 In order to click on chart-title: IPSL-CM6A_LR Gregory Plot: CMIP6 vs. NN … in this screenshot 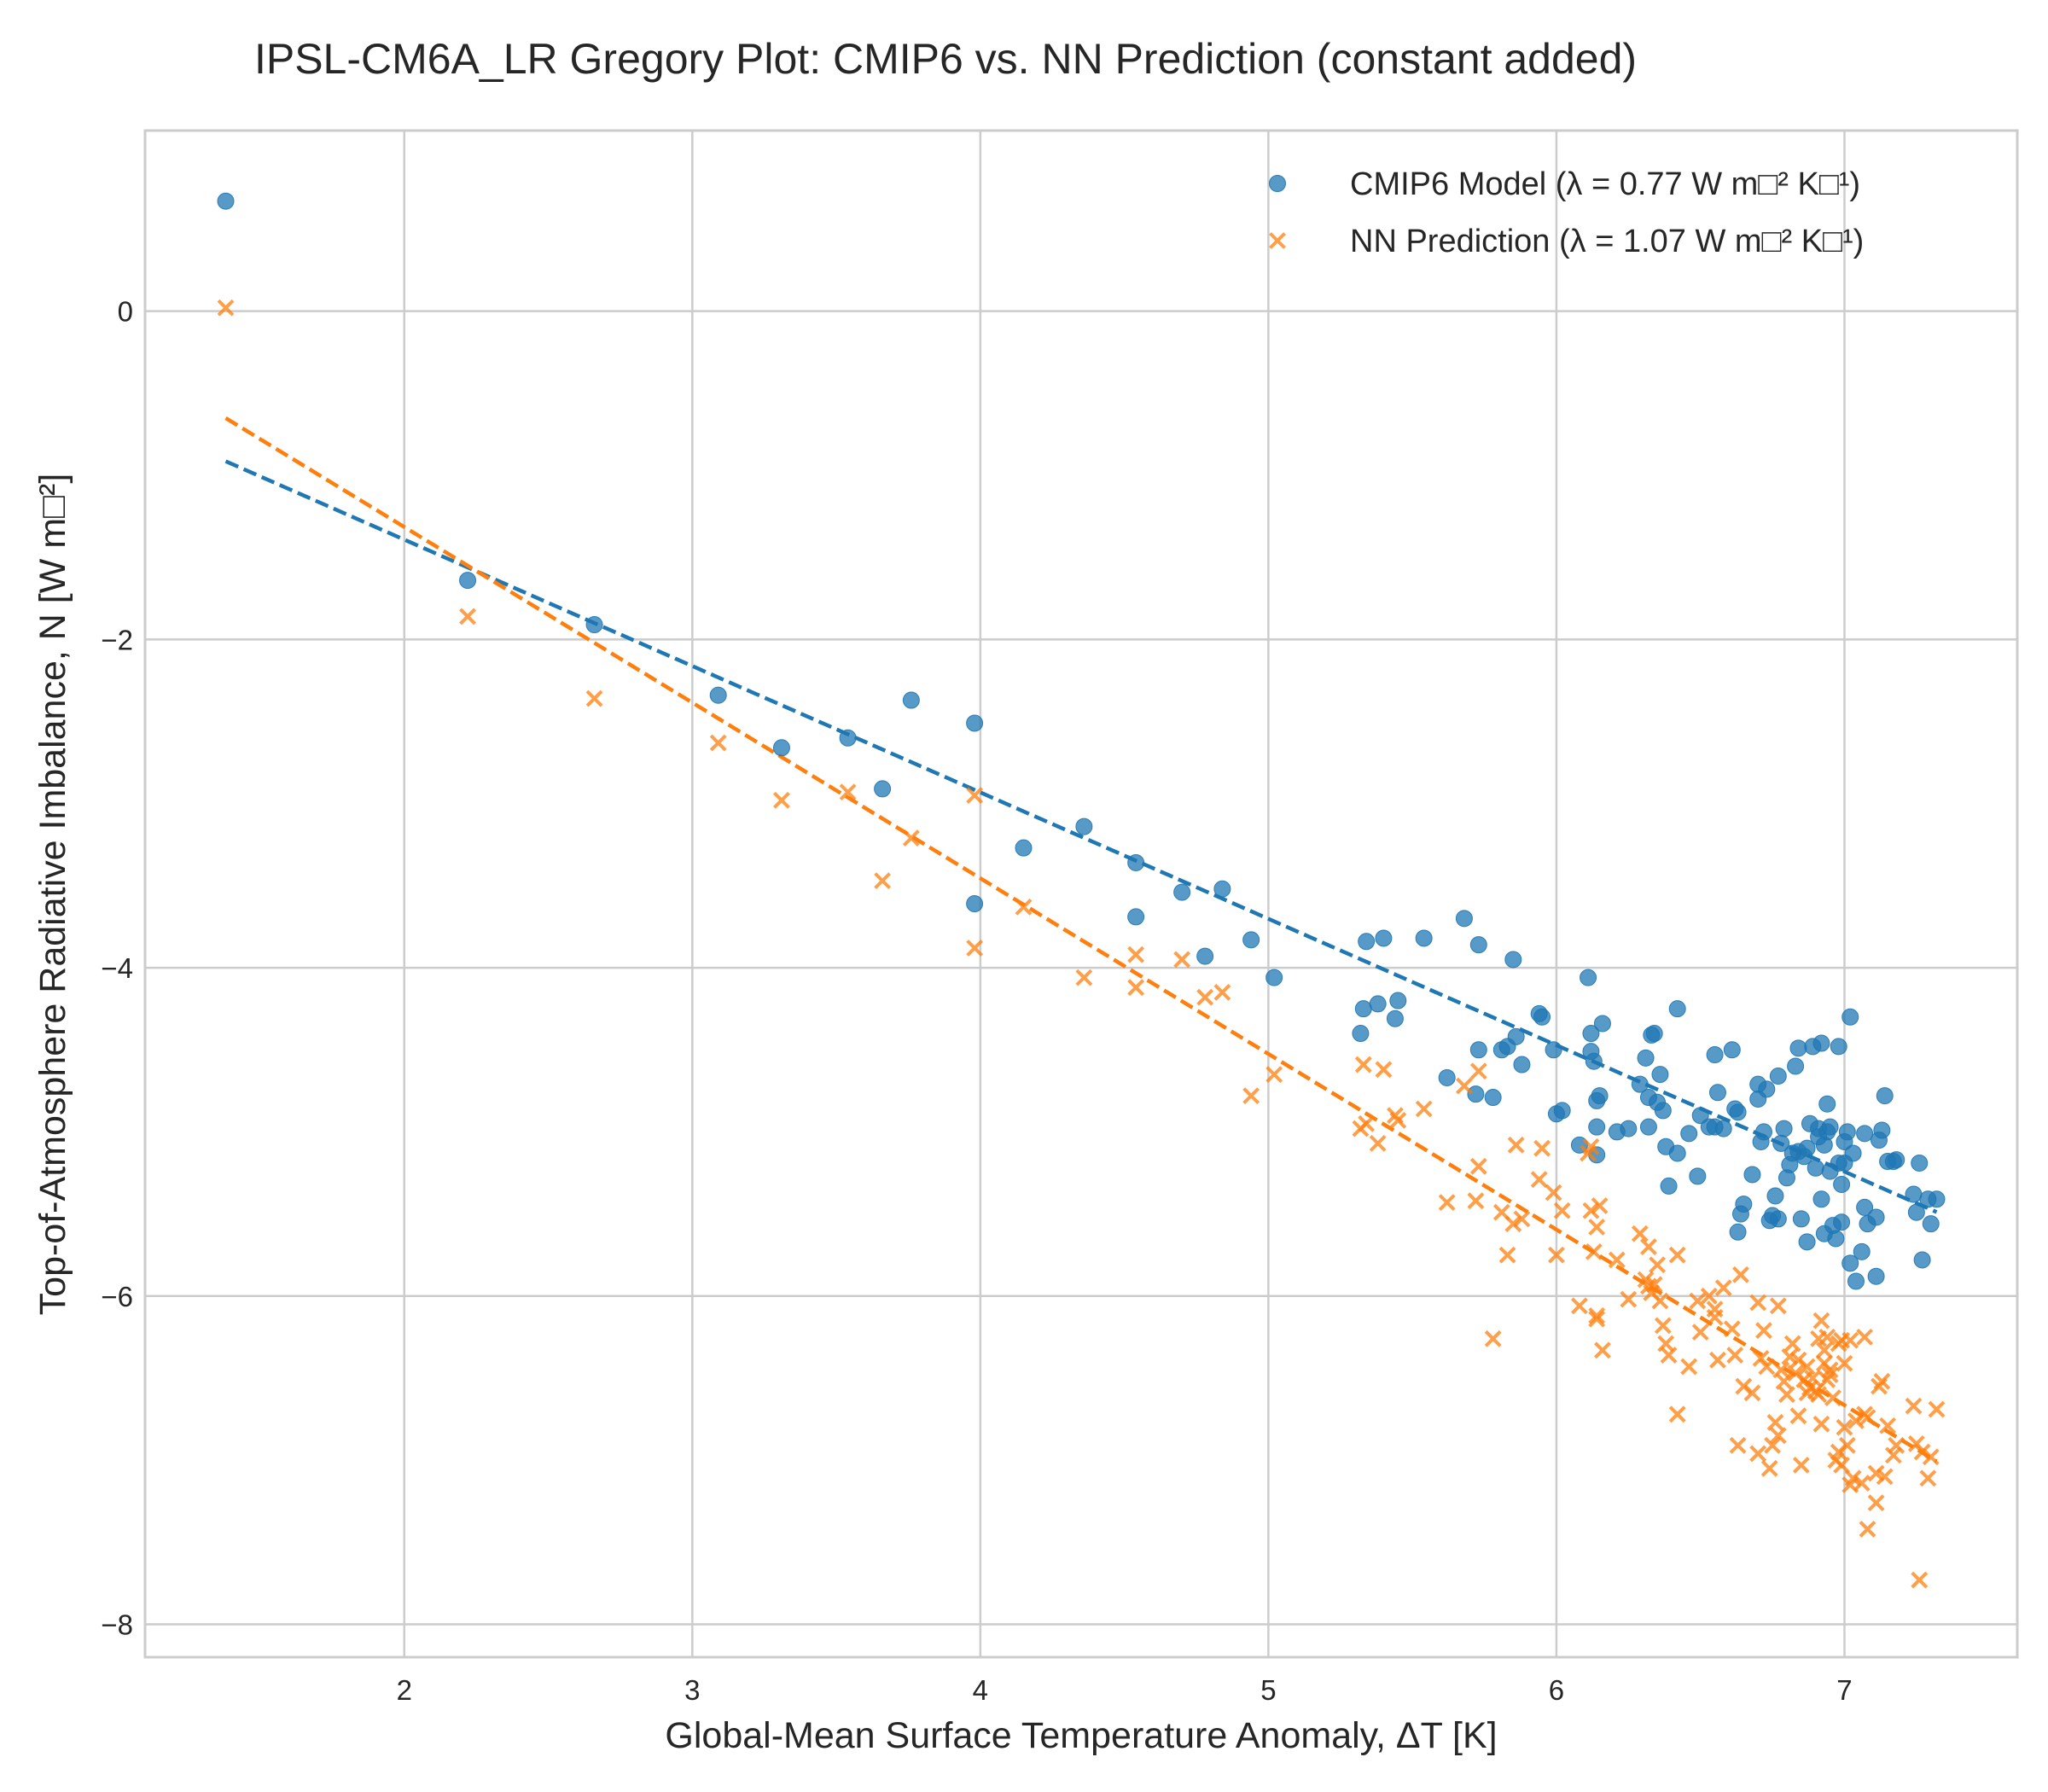, I will do `click(946, 59)`.